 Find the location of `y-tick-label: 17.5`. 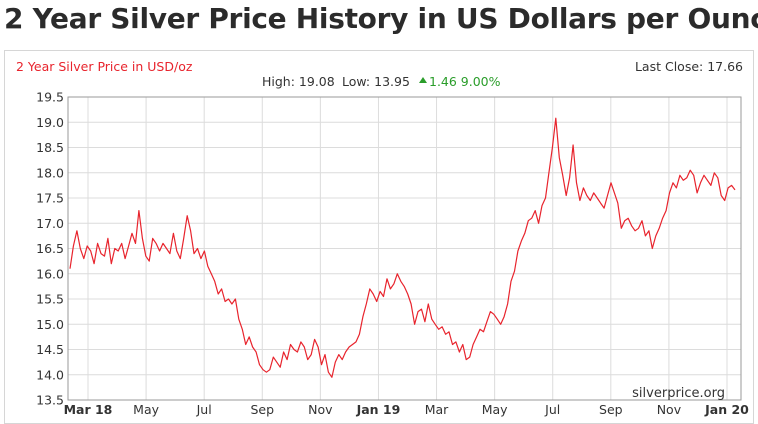

y-tick-label: 17.5 is located at coordinates (50, 198).